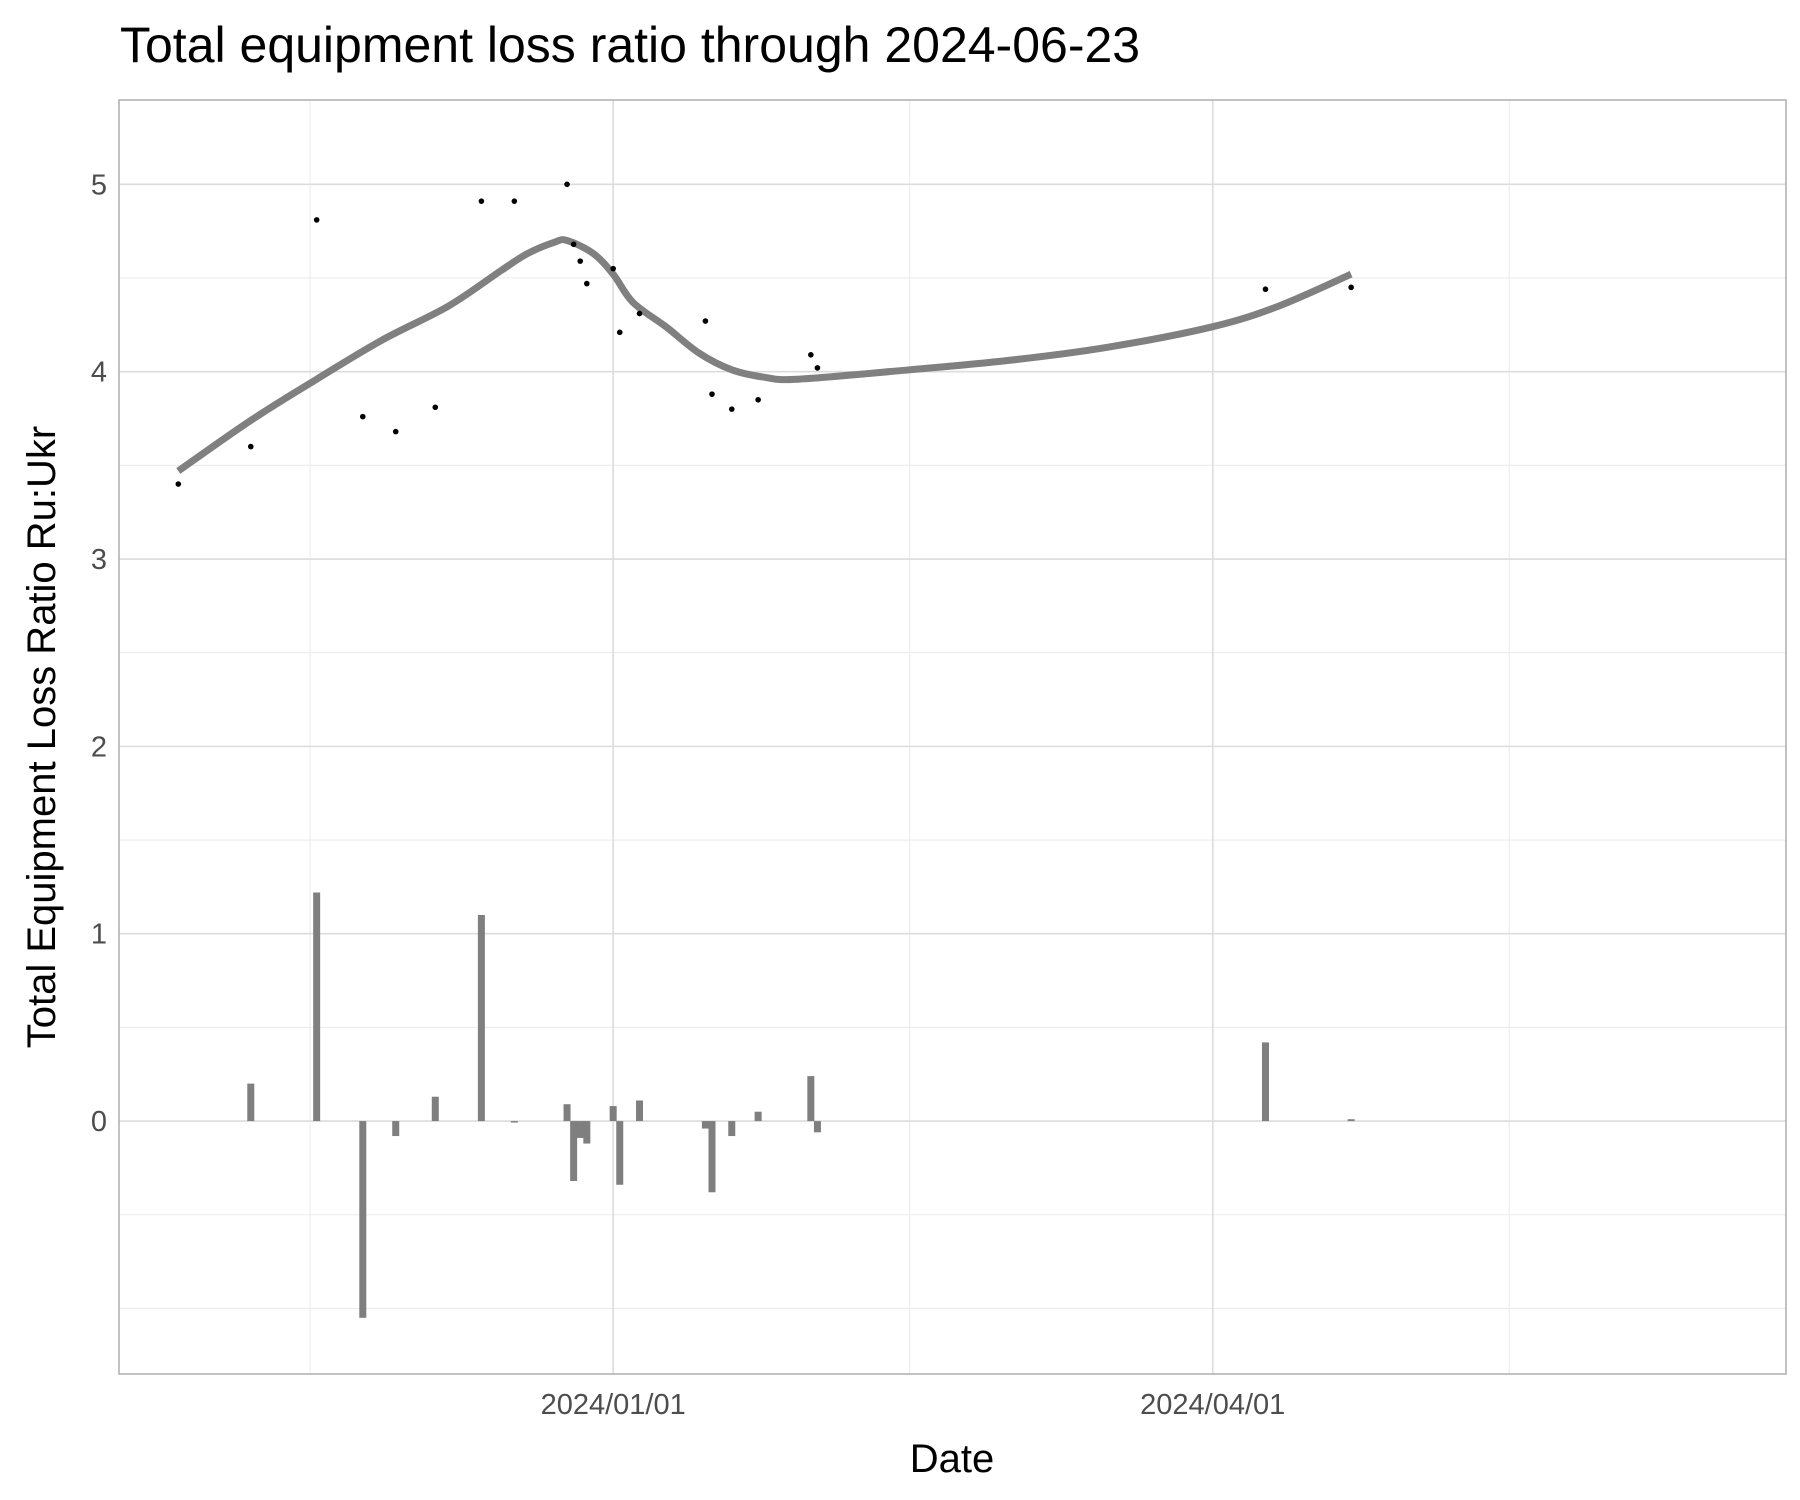 The width and height of the screenshot is (1800, 1500). Describe the element at coordinates (913, 1405) in the screenshot. I see `x-axis-ticks: 2024/01/01 2024/04/01` at that location.